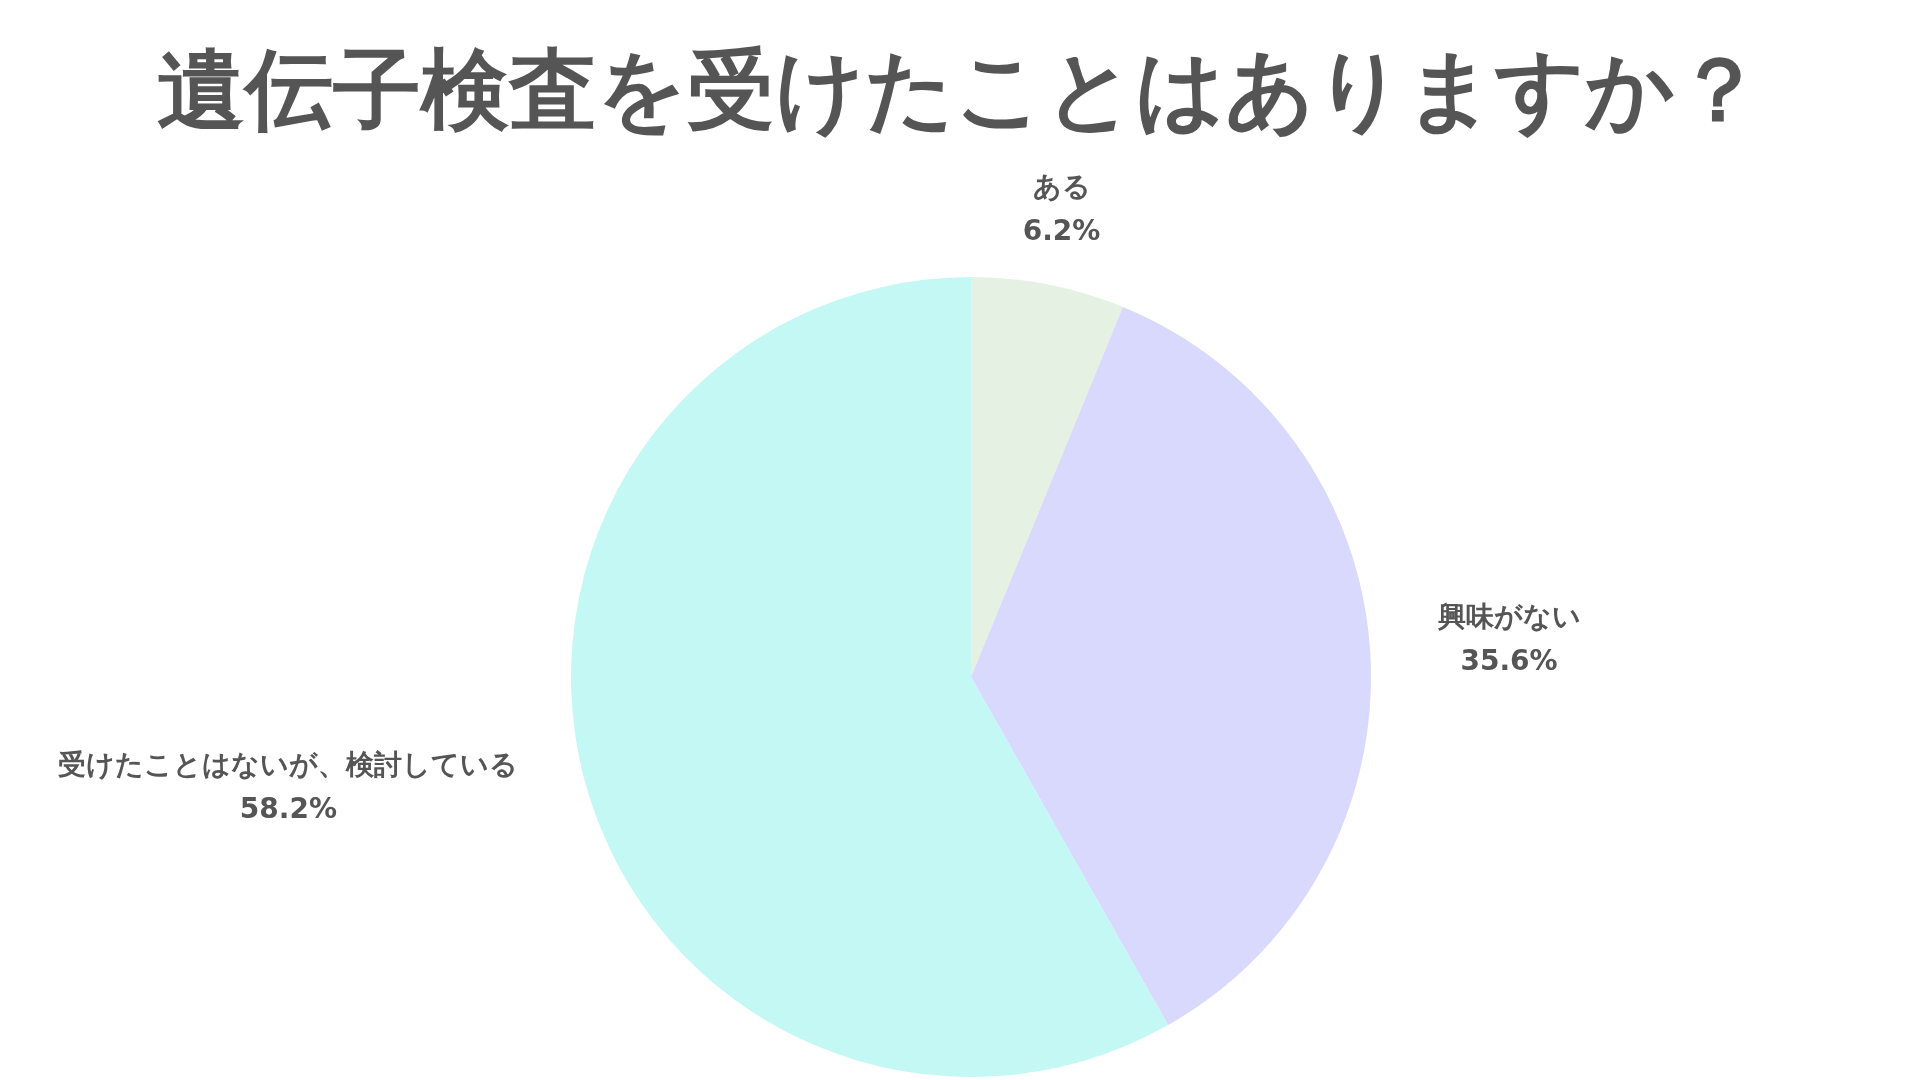  I want to click on data-label: 35.6%, so click(1509, 660).